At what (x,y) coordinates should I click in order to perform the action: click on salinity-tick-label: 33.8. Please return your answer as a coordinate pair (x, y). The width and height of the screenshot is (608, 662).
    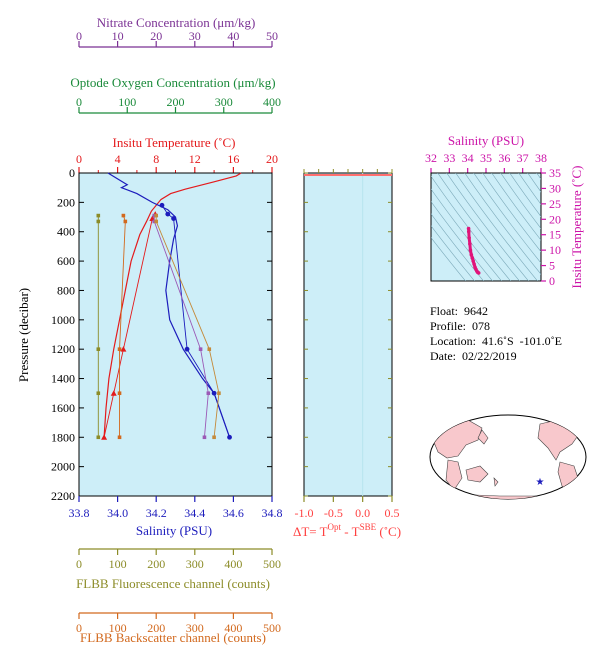
    Looking at the image, I should click on (79, 513).